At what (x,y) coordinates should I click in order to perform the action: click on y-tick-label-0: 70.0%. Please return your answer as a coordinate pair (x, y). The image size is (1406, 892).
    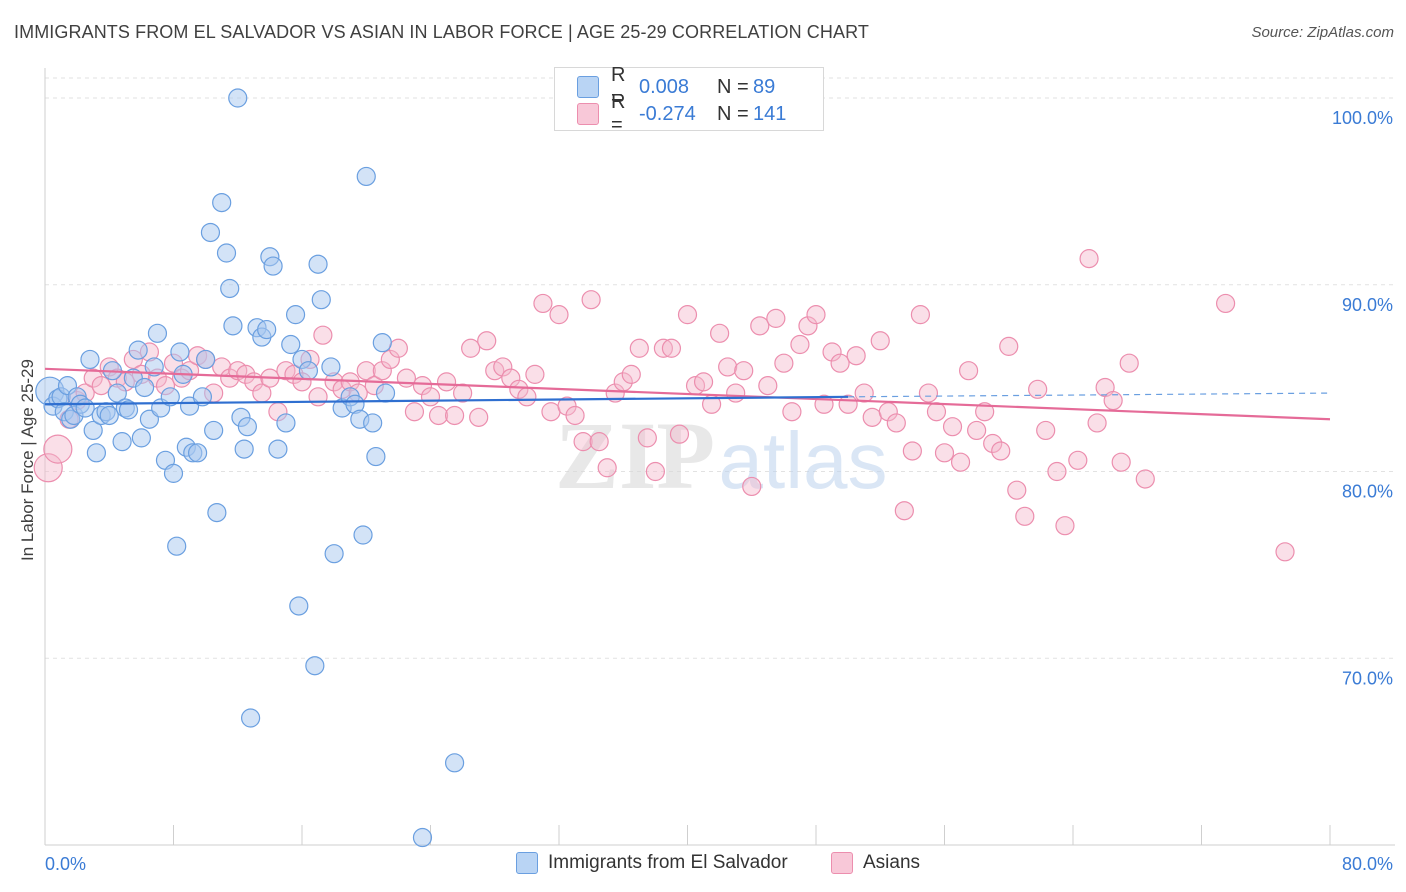
    Looking at the image, I should click on (1367, 678).